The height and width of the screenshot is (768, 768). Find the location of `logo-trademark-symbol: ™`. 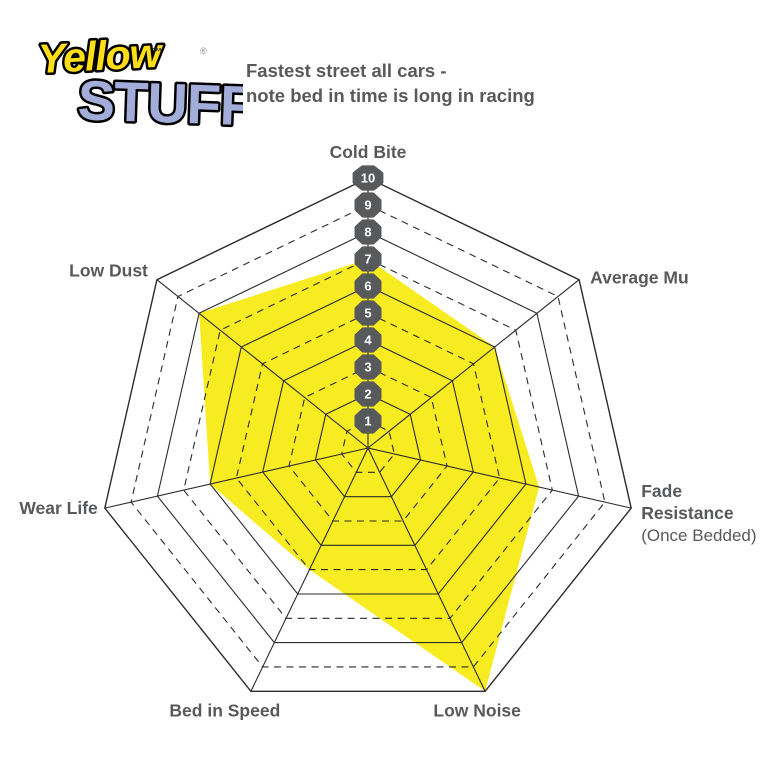

logo-trademark-symbol: ™ is located at coordinates (157, 52).